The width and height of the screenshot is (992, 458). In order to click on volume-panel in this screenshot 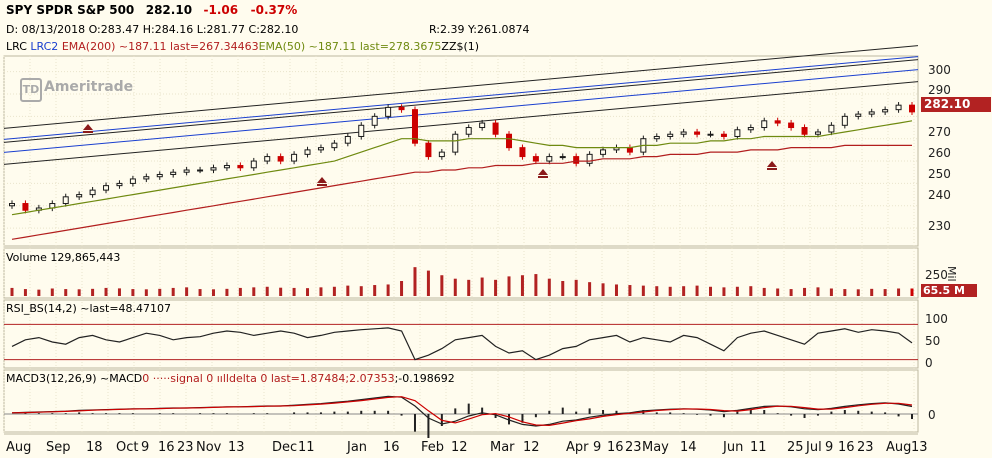, I will do `click(461, 273)`.